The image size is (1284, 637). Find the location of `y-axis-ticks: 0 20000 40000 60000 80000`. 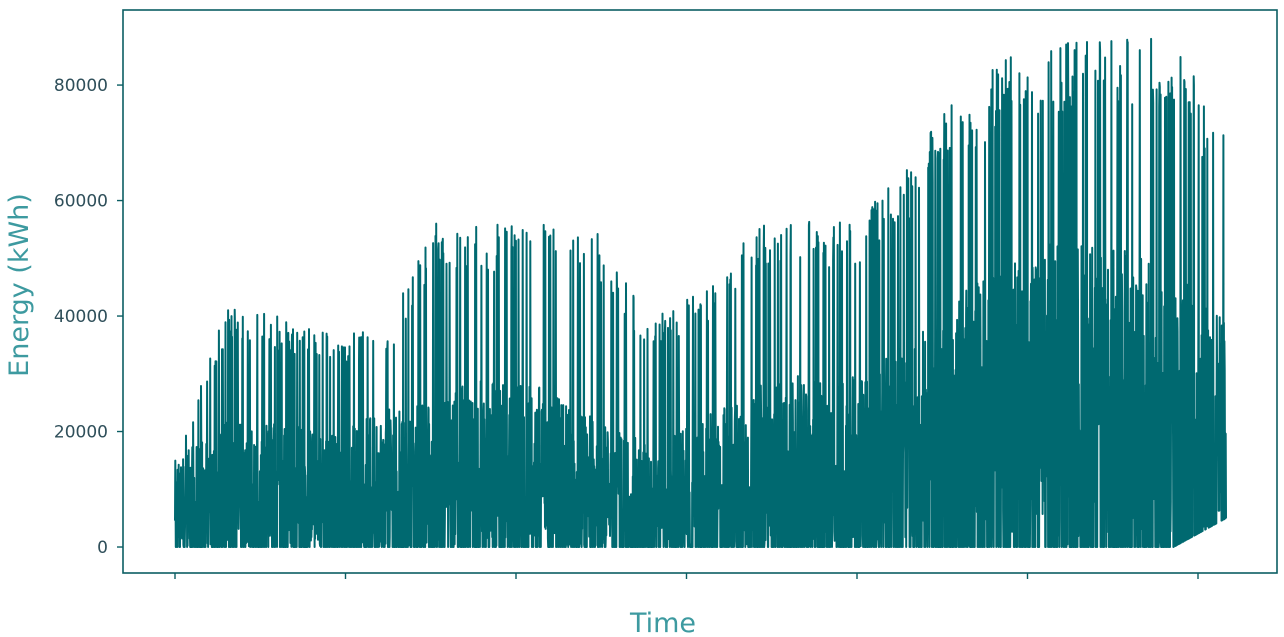

y-axis-ticks: 0 20000 40000 60000 80000 is located at coordinates (88, 317).